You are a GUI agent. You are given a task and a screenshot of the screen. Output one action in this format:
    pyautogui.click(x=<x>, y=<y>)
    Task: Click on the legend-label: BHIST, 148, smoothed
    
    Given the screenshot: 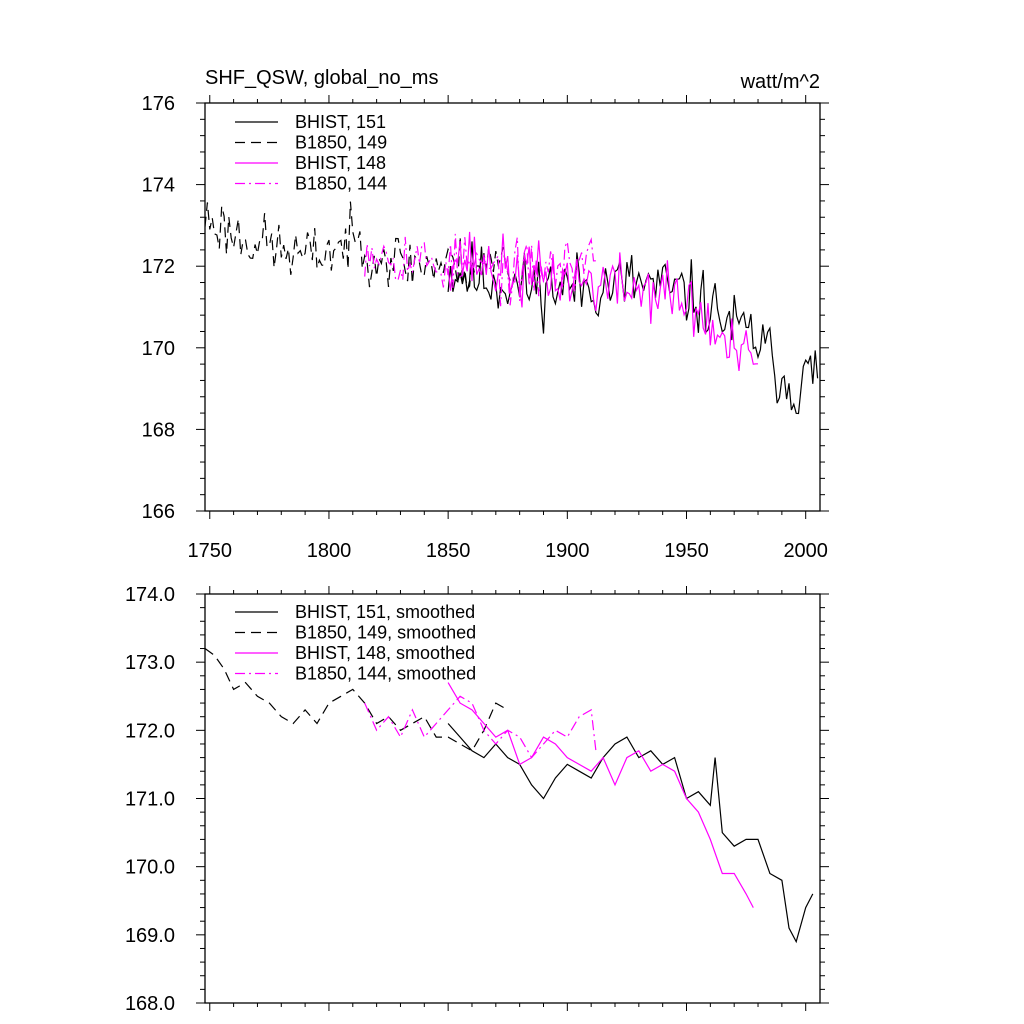 What is the action you would take?
    pyautogui.click(x=385, y=653)
    